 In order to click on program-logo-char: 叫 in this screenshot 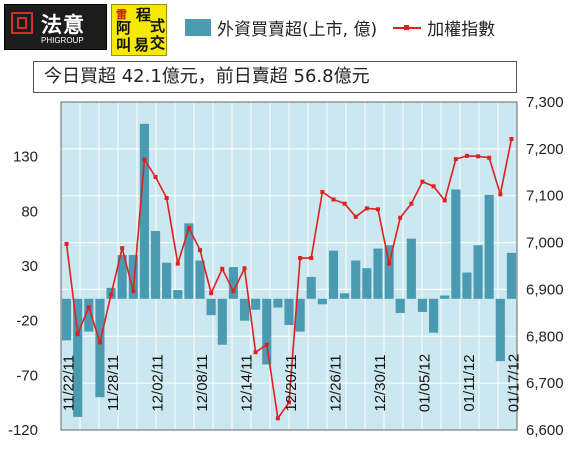, I will do `click(124, 45)`.